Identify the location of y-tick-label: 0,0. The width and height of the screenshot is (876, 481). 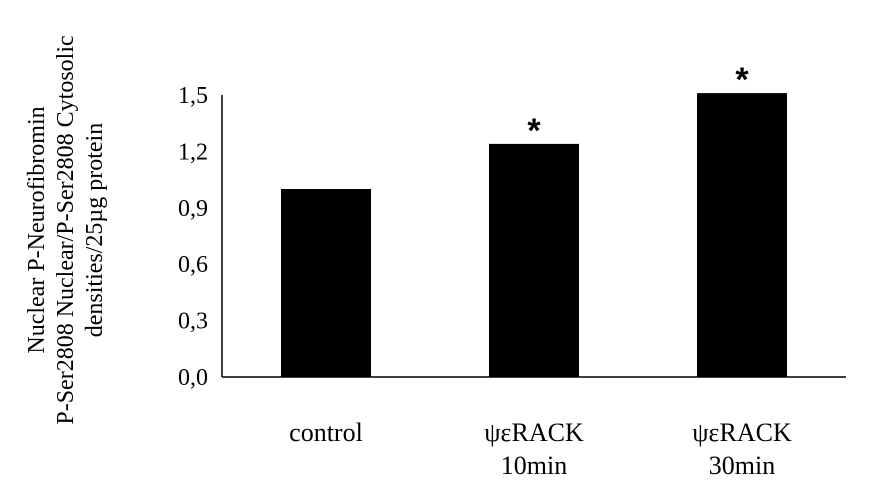
(193, 378).